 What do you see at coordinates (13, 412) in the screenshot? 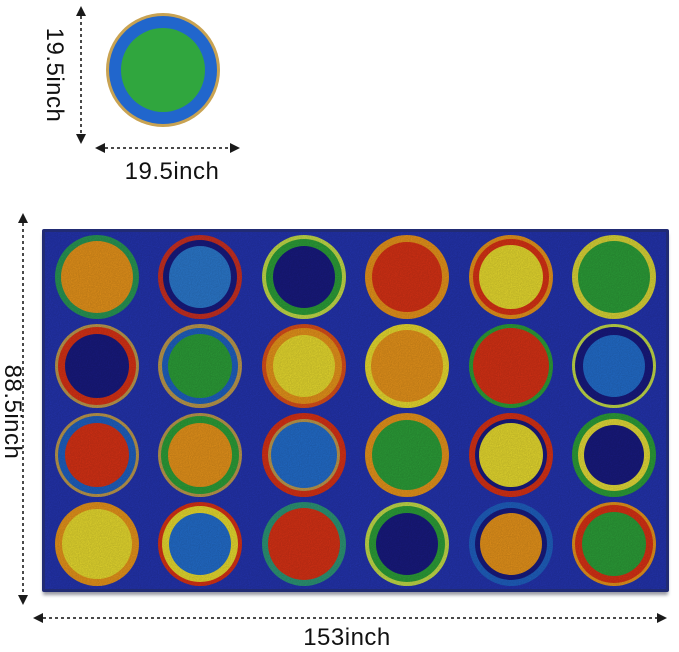
I see `rug-height-label: 88.5inch` at bounding box center [13, 412].